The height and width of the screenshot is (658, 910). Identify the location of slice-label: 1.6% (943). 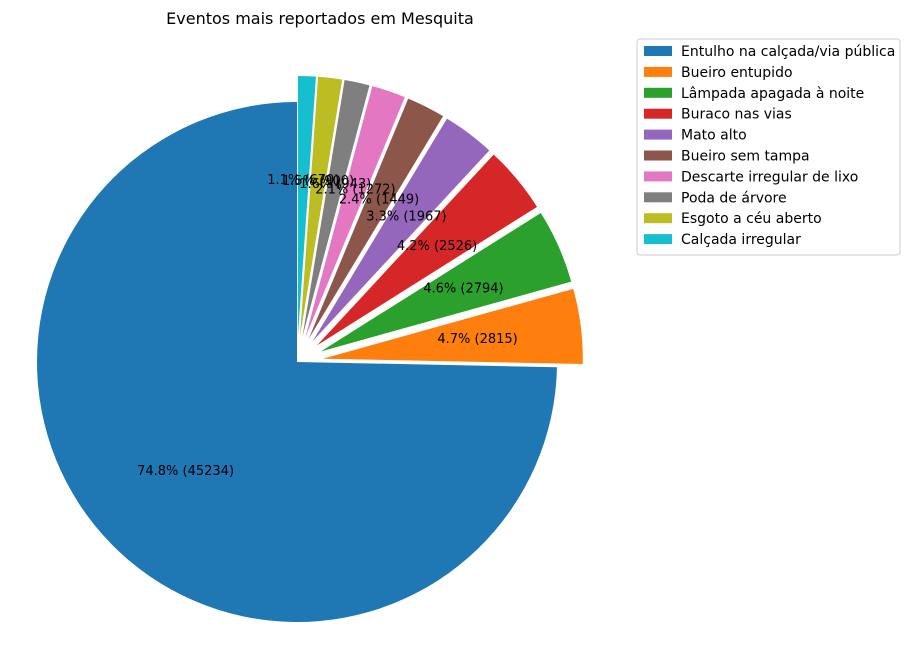
(335, 184).